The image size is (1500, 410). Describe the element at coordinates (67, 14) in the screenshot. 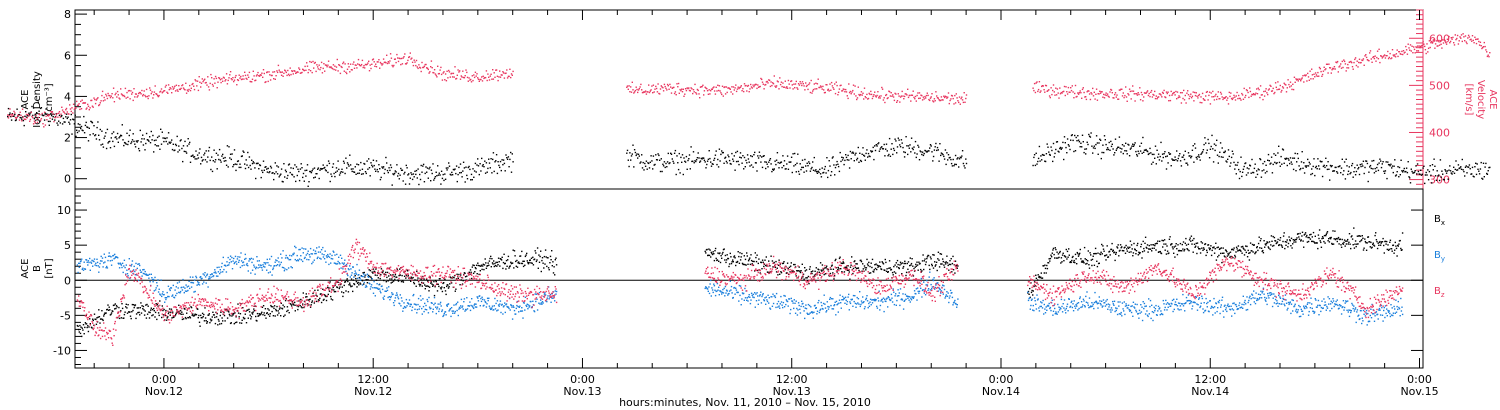

I see `density-tick-label: 8` at that location.